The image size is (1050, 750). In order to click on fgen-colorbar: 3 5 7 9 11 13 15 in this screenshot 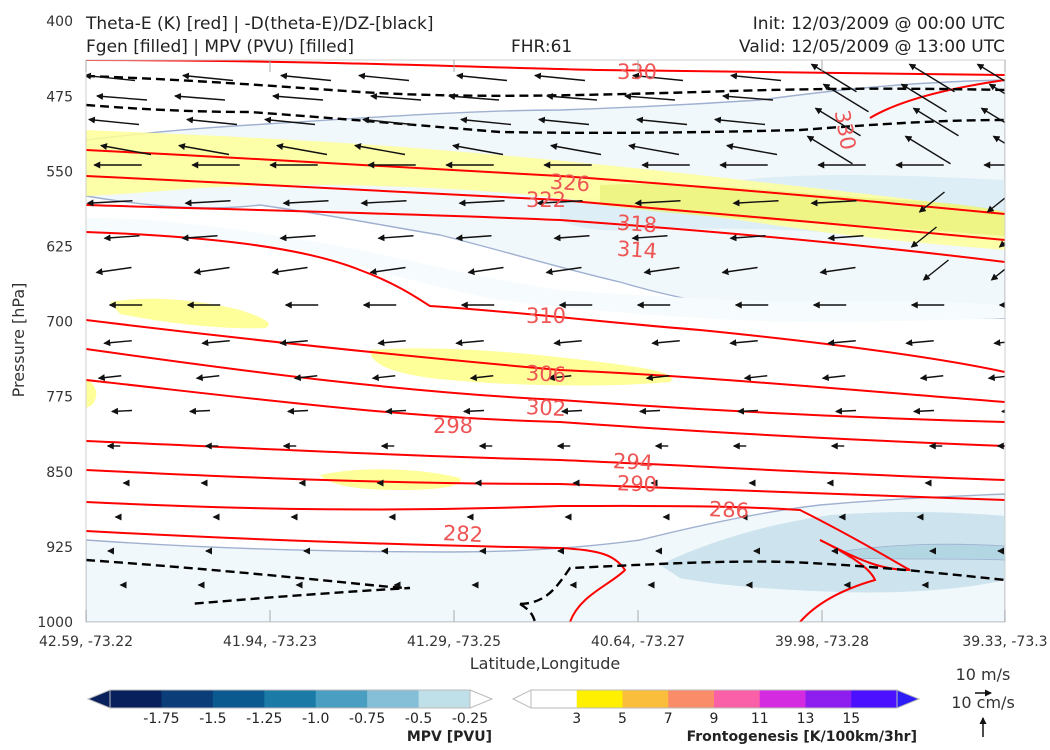, I will do `click(716, 708)`.